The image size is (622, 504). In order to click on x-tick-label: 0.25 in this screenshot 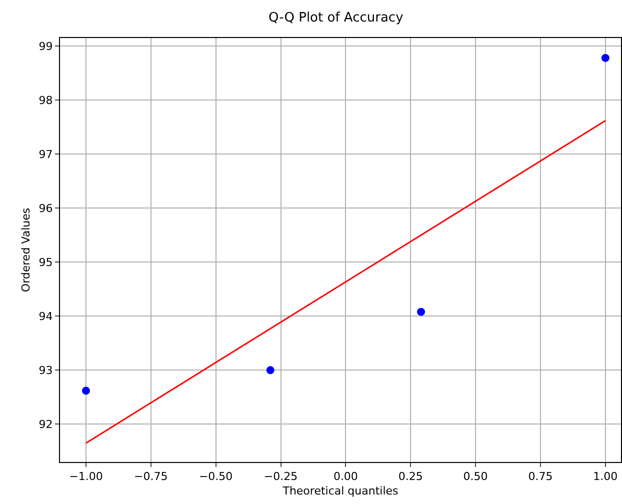, I will do `click(410, 477)`.